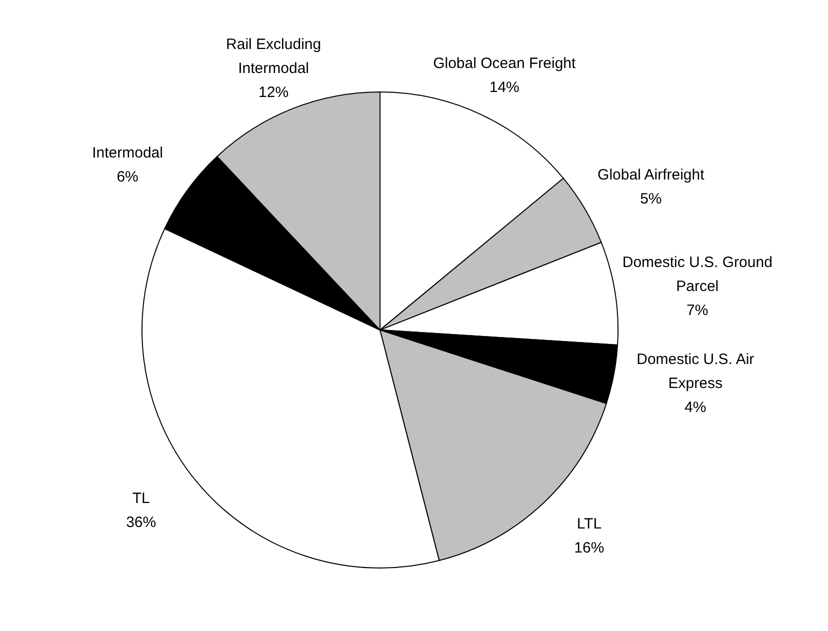 This screenshot has width=828, height=631. I want to click on slice-label: Intermodal, so click(127, 153).